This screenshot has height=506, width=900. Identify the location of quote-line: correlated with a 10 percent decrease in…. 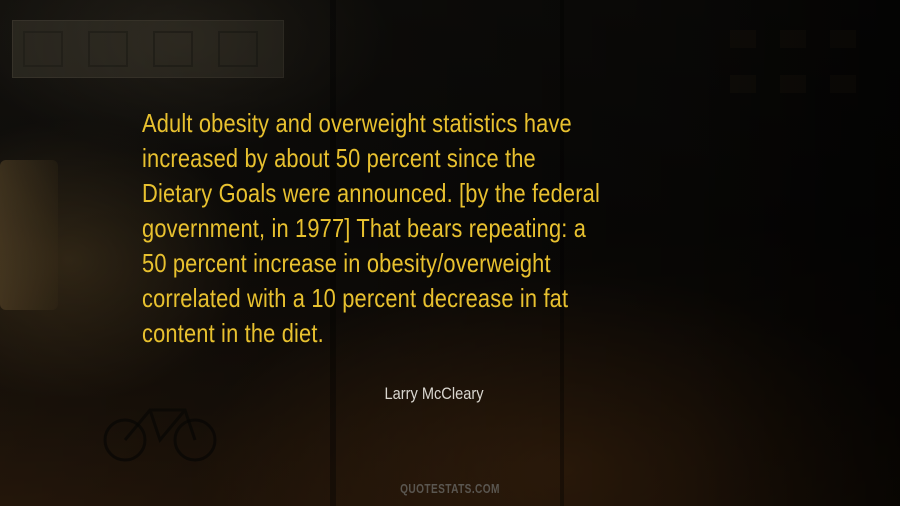
(355, 298).